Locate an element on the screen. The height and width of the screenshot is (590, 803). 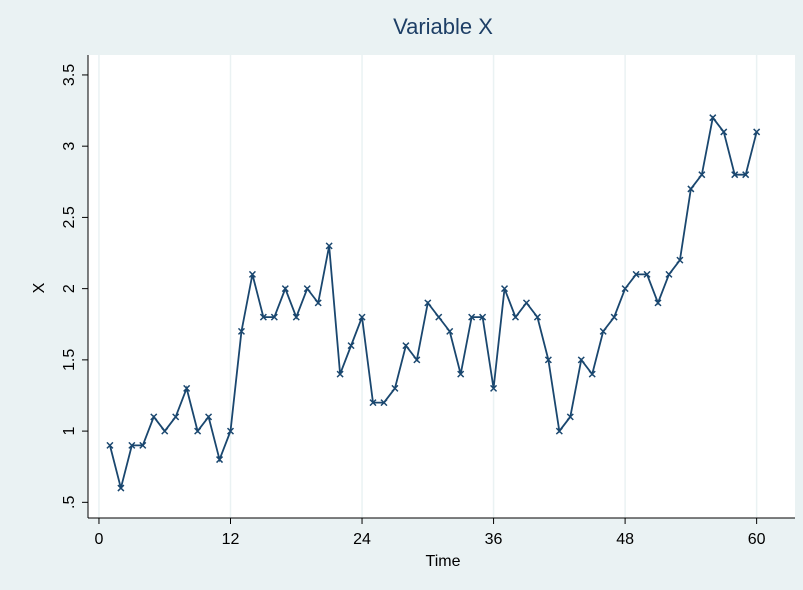
y-tick-label: 2 is located at coordinates (69, 288).